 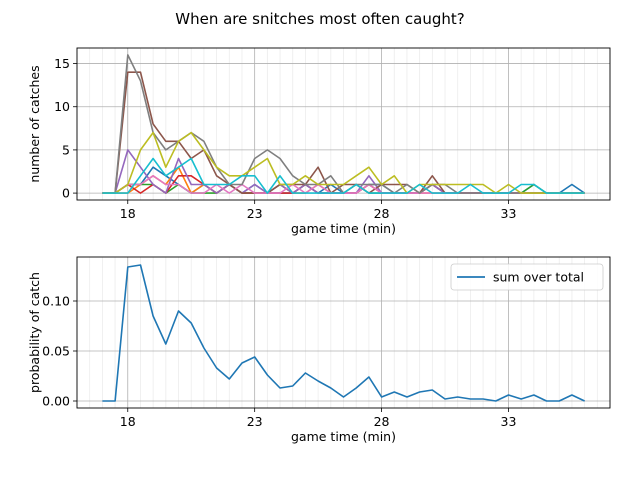 What do you see at coordinates (255, 421) in the screenshot?
I see `bottom-x-tick-label: 23` at bounding box center [255, 421].